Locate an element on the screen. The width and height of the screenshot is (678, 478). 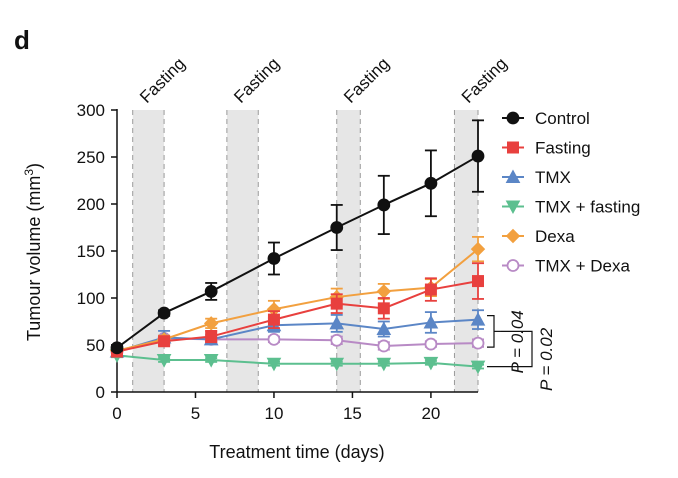
x-tick-label: 0 is located at coordinates (116, 413).